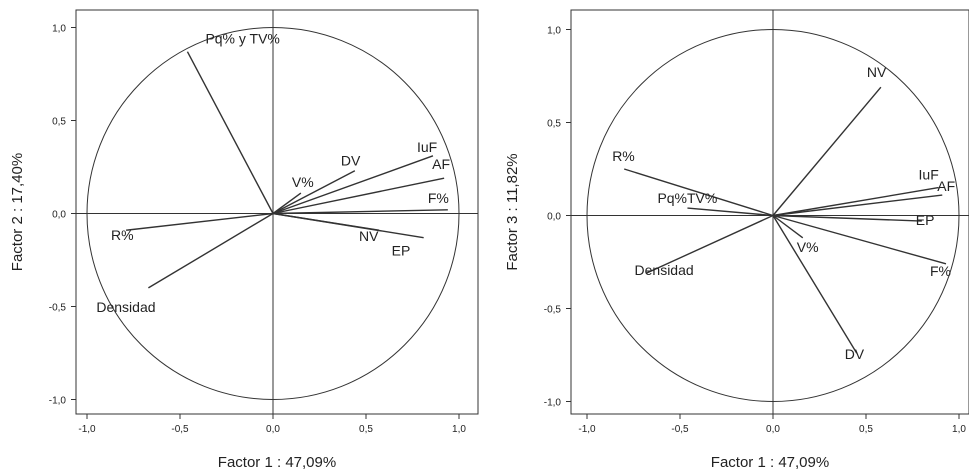 The image size is (969, 472). What do you see at coordinates (303, 182) in the screenshot?
I see `panel-1-vector-label: V%` at bounding box center [303, 182].